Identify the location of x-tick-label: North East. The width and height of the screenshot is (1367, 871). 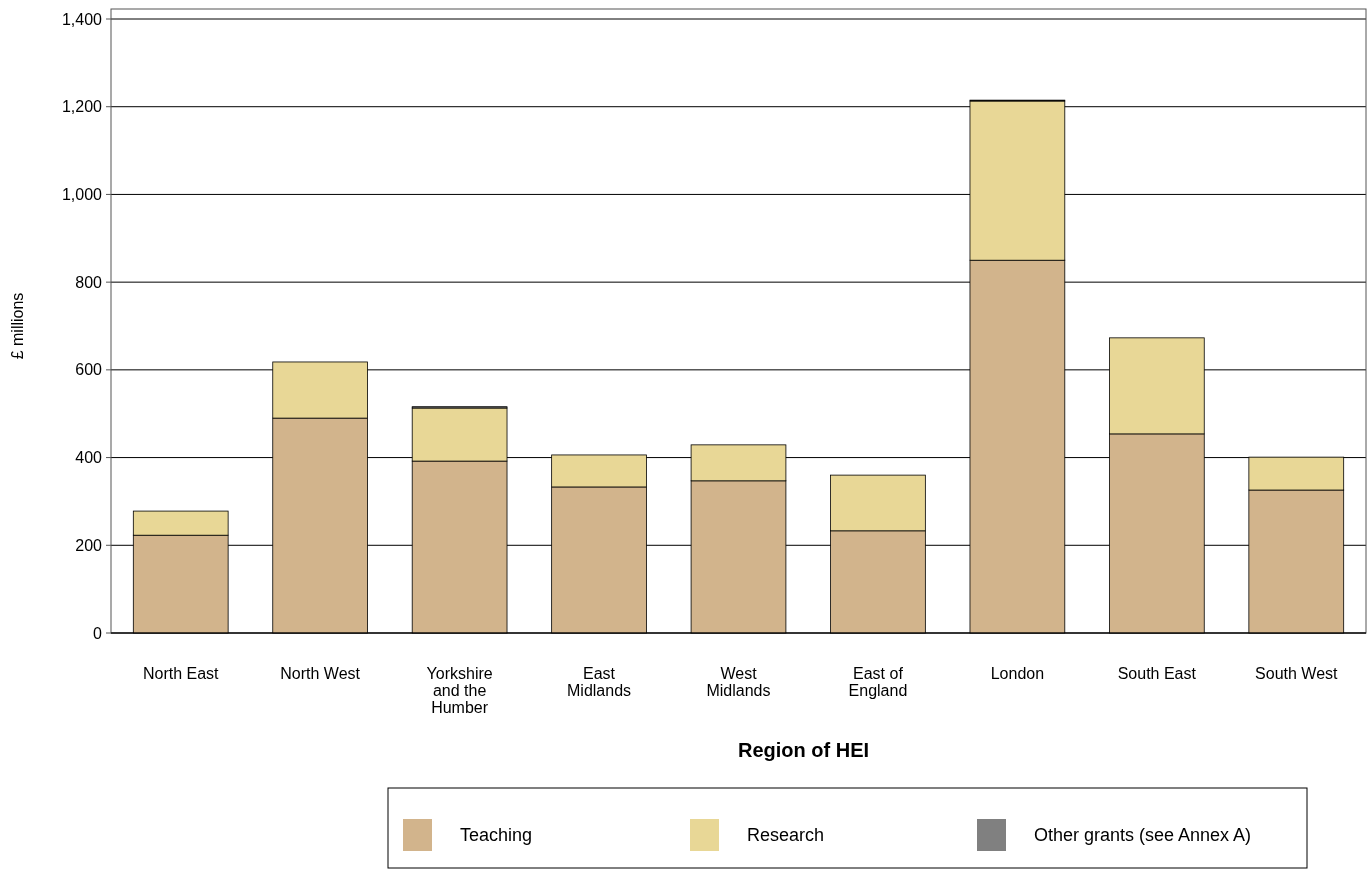
(181, 673).